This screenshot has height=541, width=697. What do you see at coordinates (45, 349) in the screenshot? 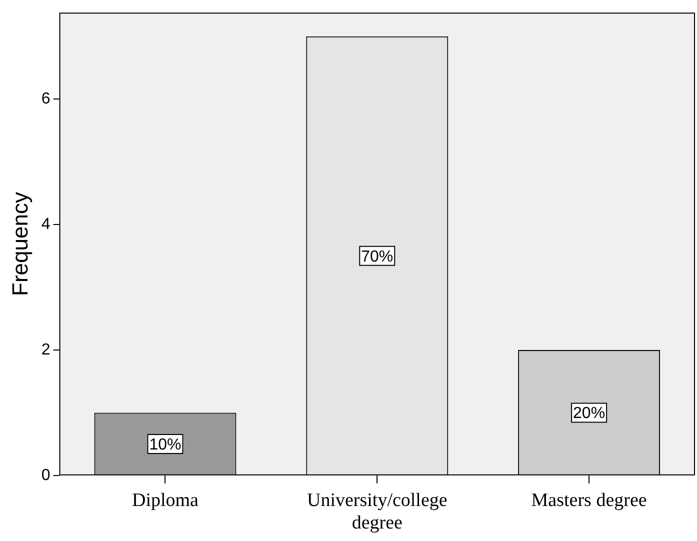
I see `y-tick-label: 2` at bounding box center [45, 349].